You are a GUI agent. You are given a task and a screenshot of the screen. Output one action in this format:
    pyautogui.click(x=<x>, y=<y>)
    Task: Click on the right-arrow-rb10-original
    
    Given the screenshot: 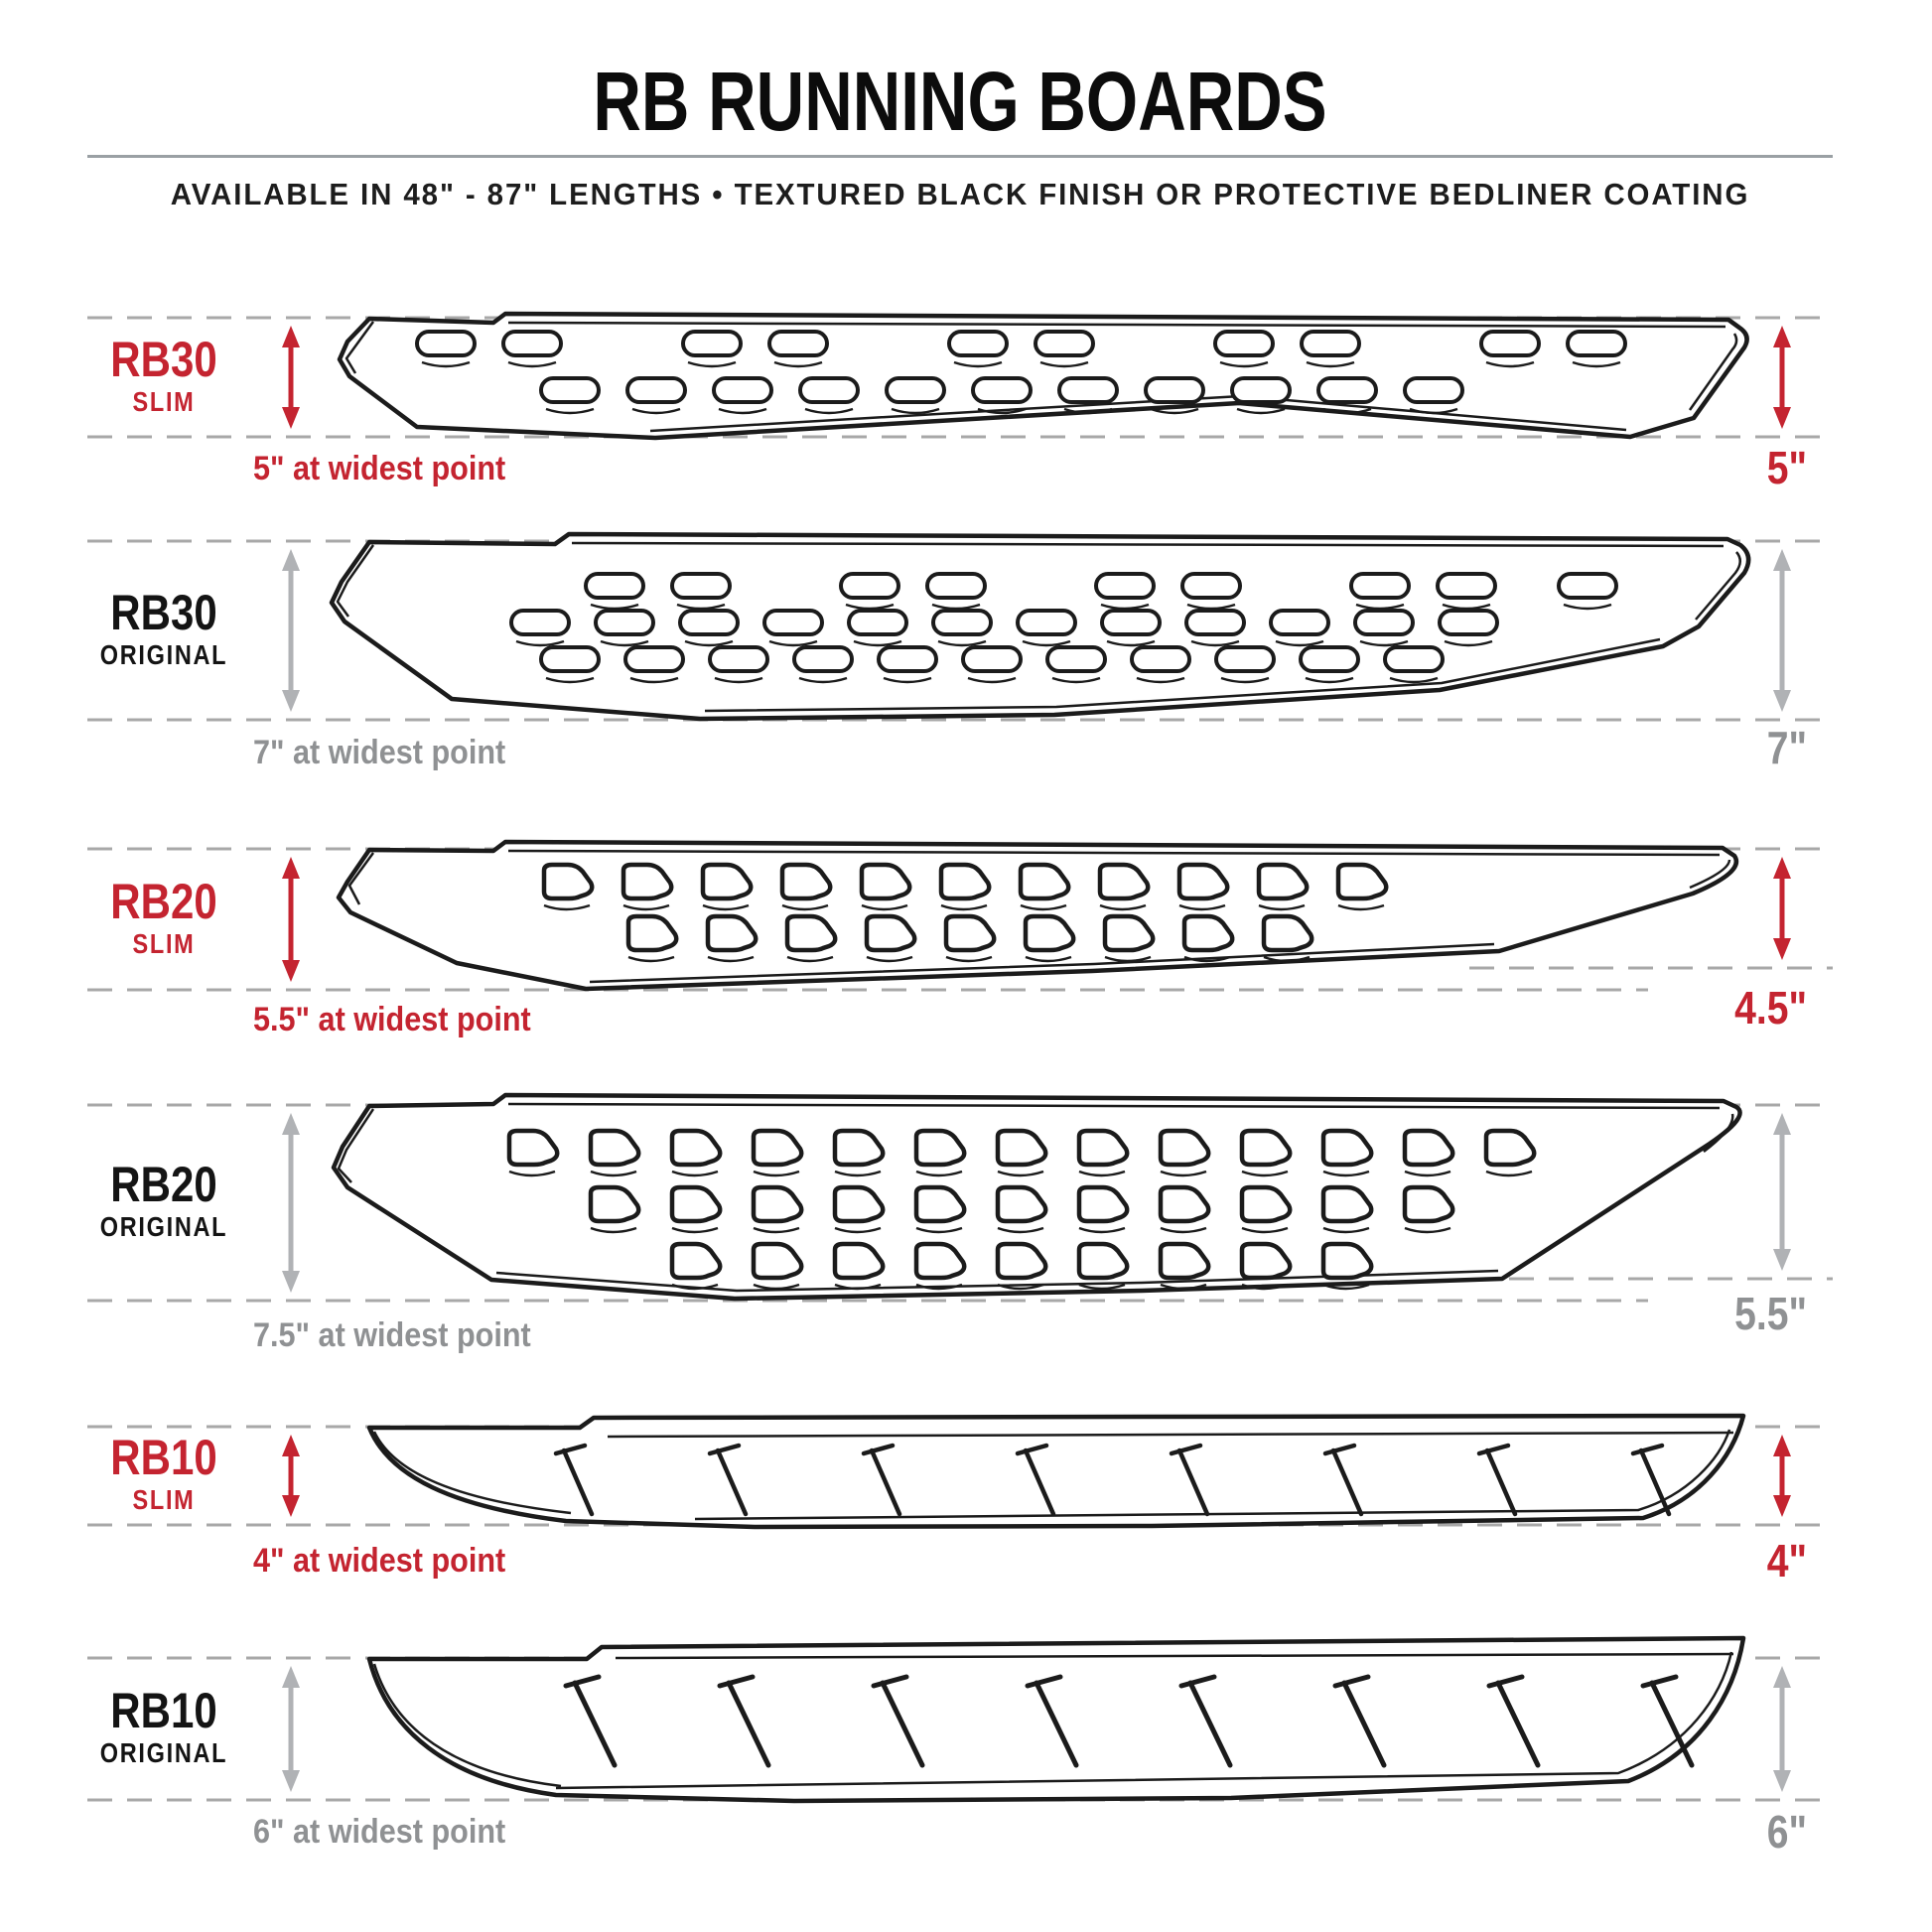 What is the action you would take?
    pyautogui.click(x=1782, y=1729)
    